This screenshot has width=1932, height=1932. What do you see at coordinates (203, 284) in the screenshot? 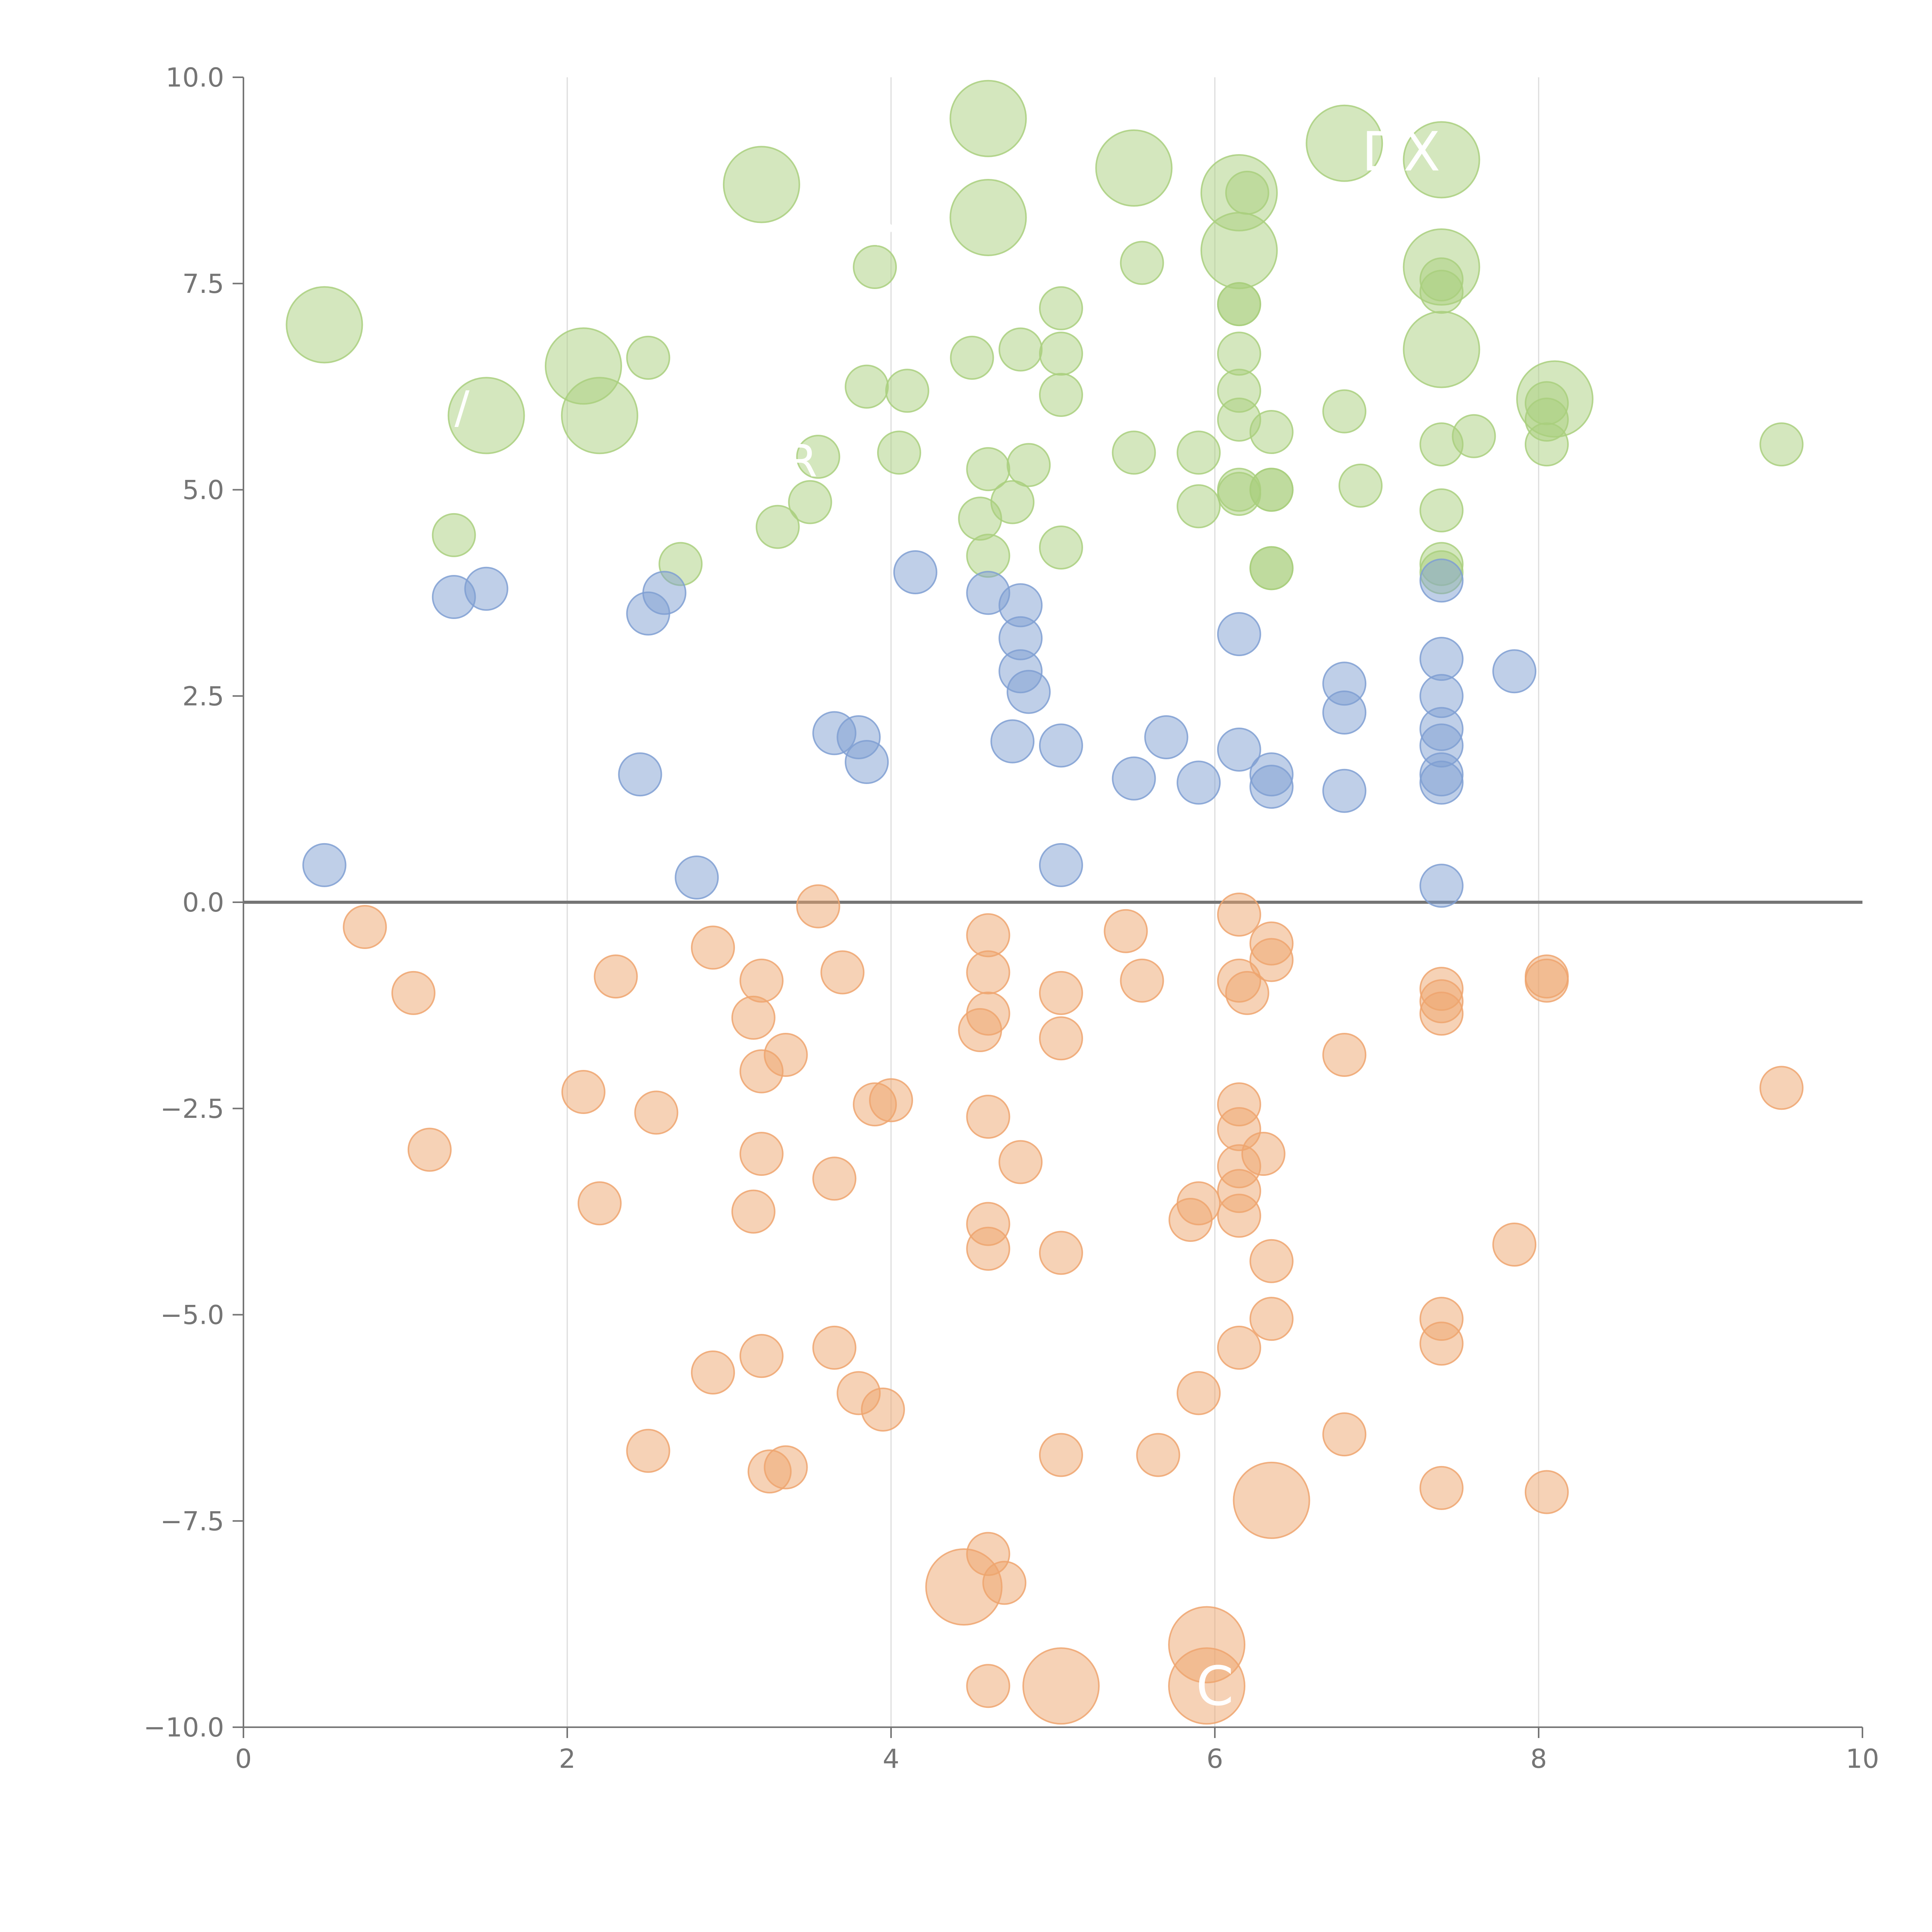
I see `y-tick-label: 7.5` at bounding box center [203, 284].